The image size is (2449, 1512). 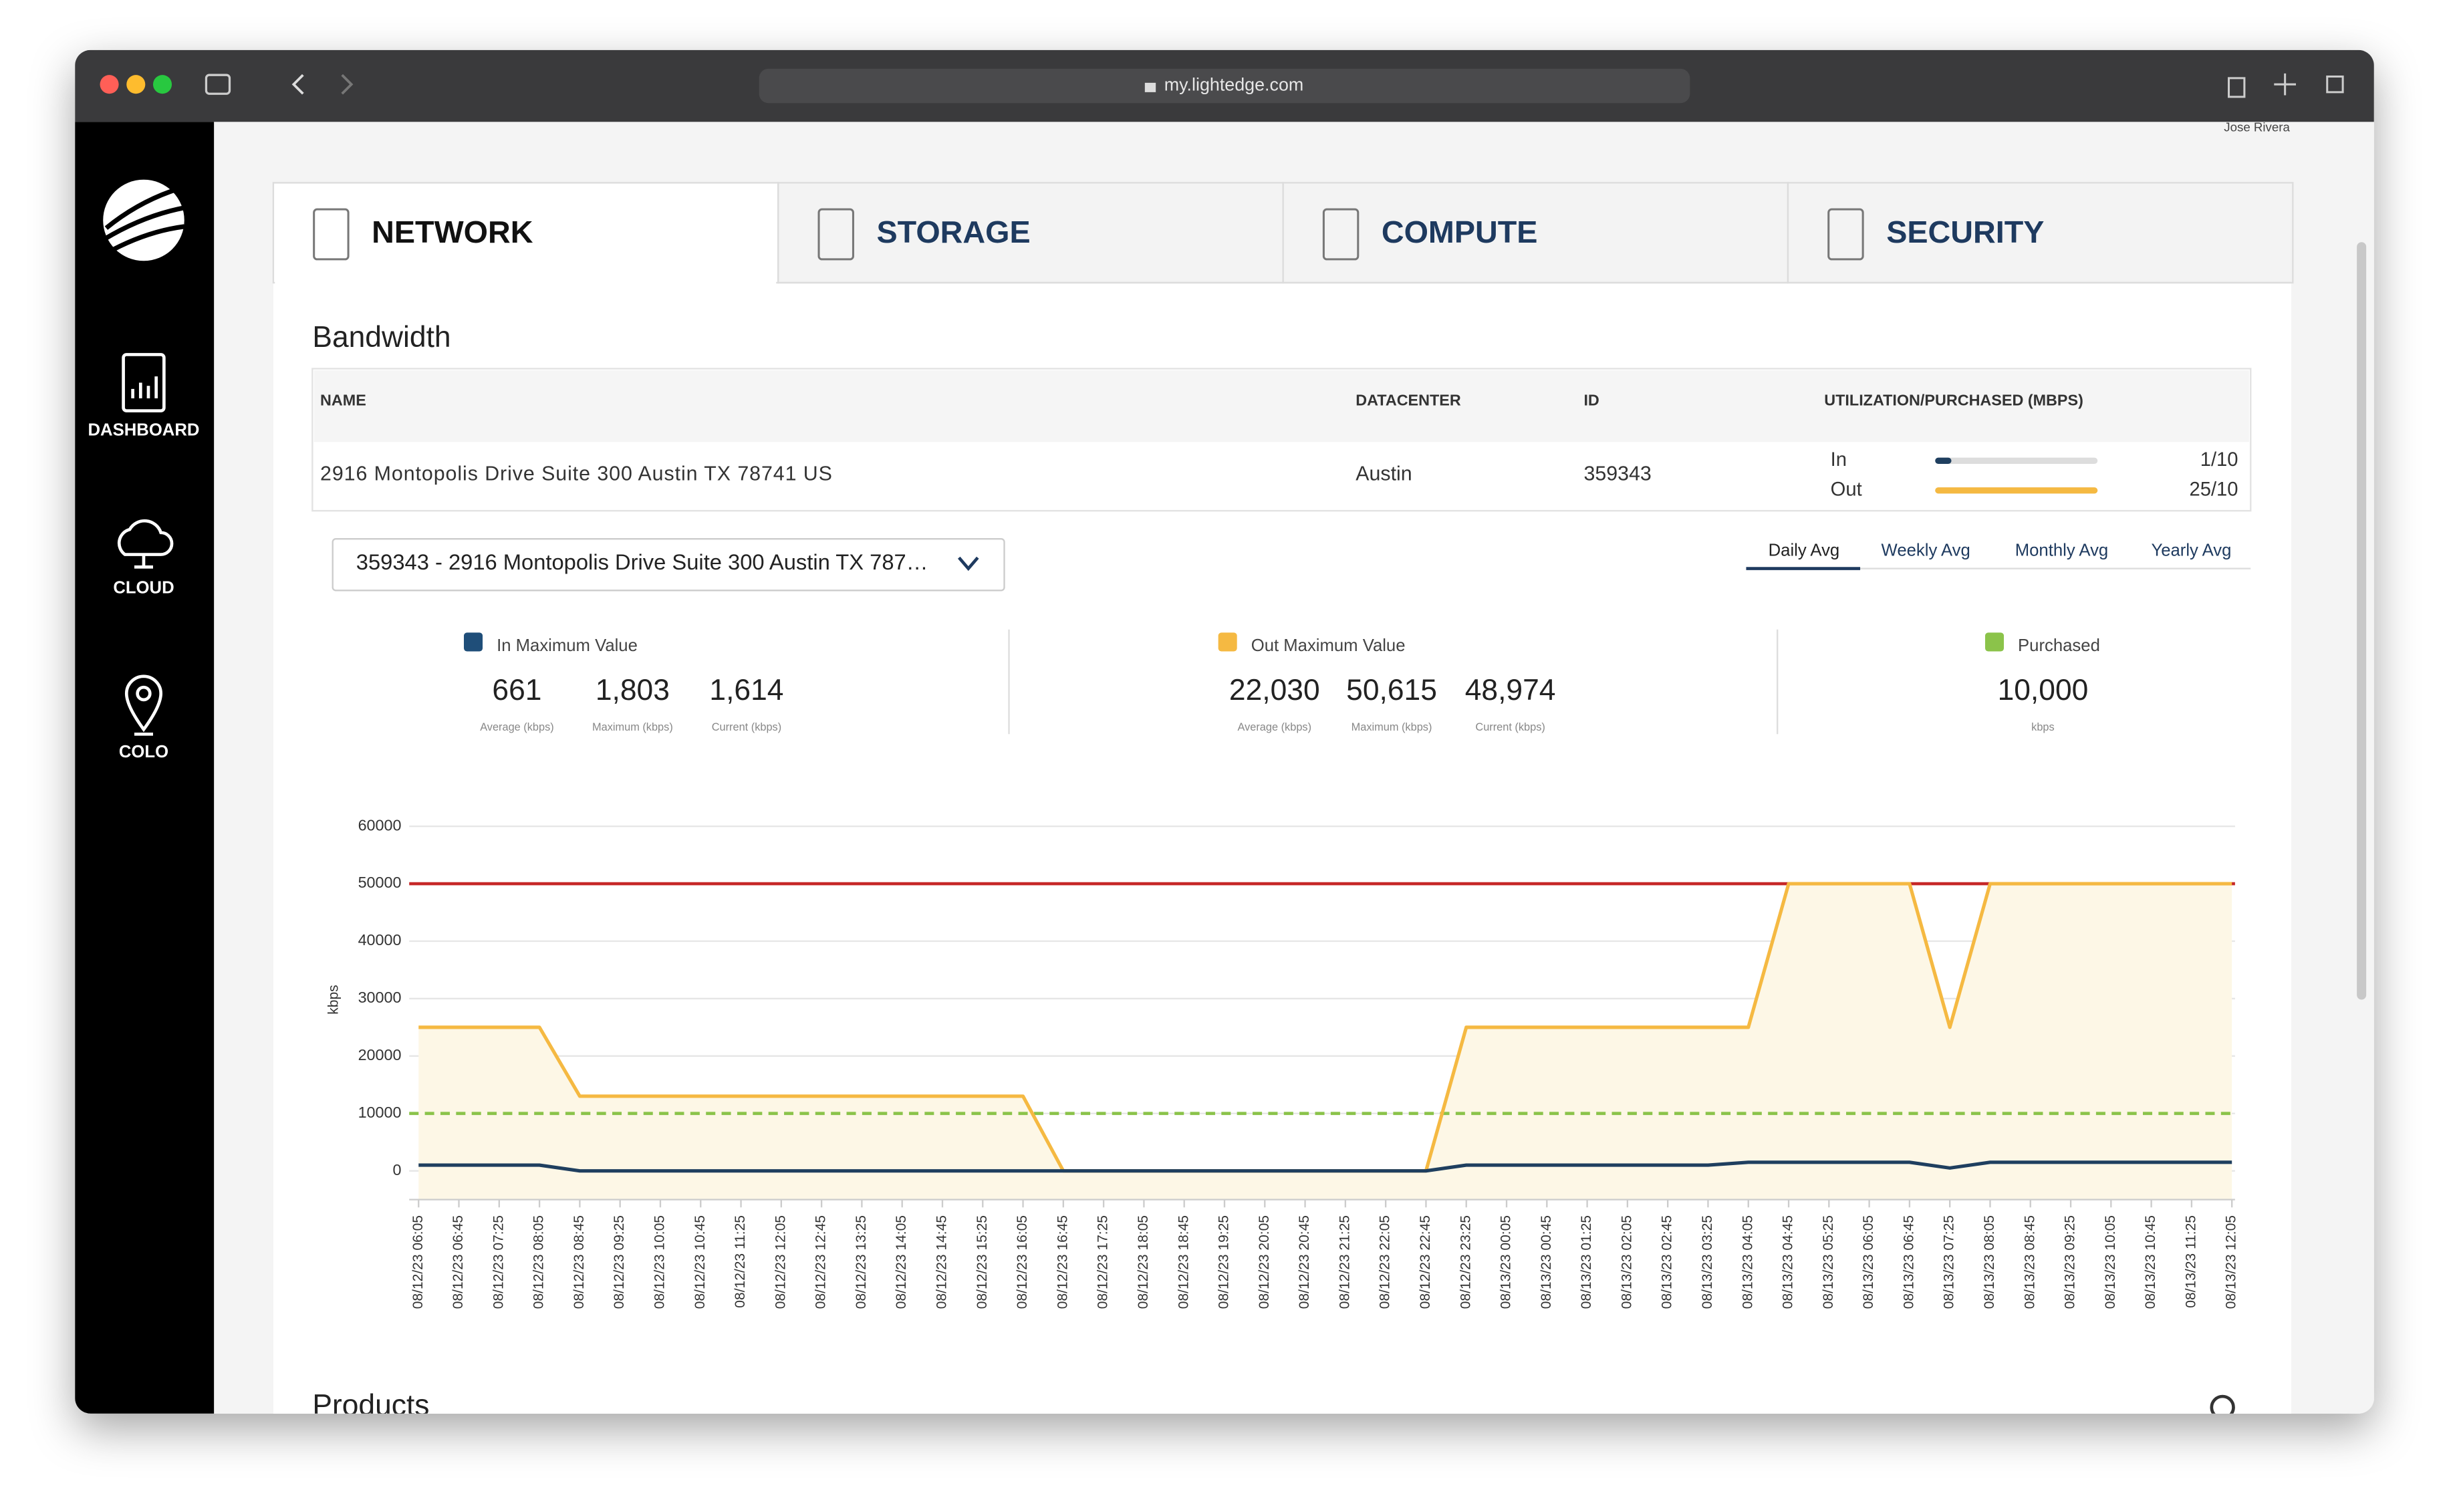 What do you see at coordinates (1747, 1262) in the screenshot?
I see `x-tick-label: 08/13/23 04:05` at bounding box center [1747, 1262].